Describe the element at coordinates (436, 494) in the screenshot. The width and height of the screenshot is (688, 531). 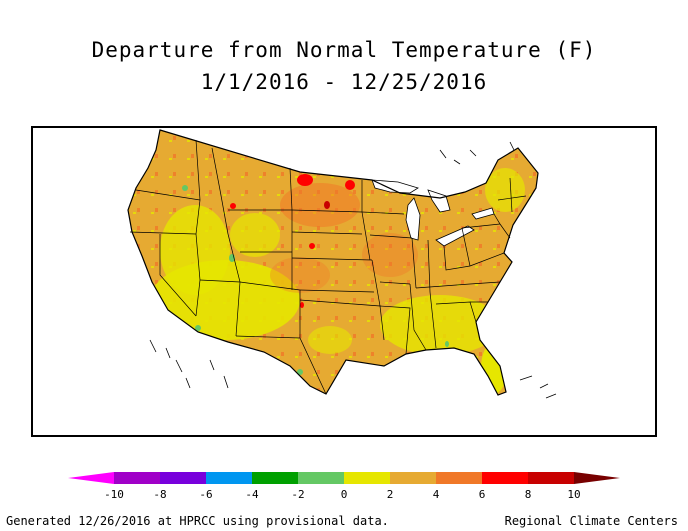
I see `legend-tick-label: 4` at that location.